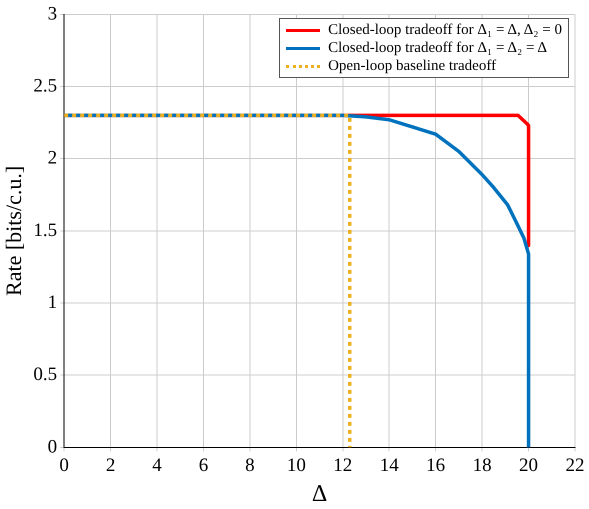  I want to click on legend-label: Closed-loop tradeoff for Δ₁ = Δ, Δ₂ = 0, so click(445, 30).